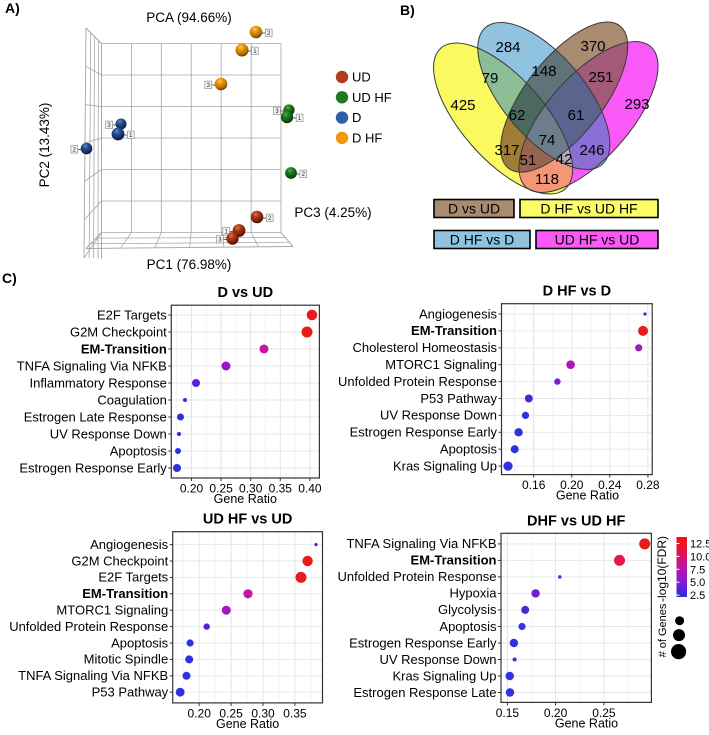 The width and height of the screenshot is (709, 735). What do you see at coordinates (295, 713) in the screenshot?
I see `svg-text: 0.35` at bounding box center [295, 713].